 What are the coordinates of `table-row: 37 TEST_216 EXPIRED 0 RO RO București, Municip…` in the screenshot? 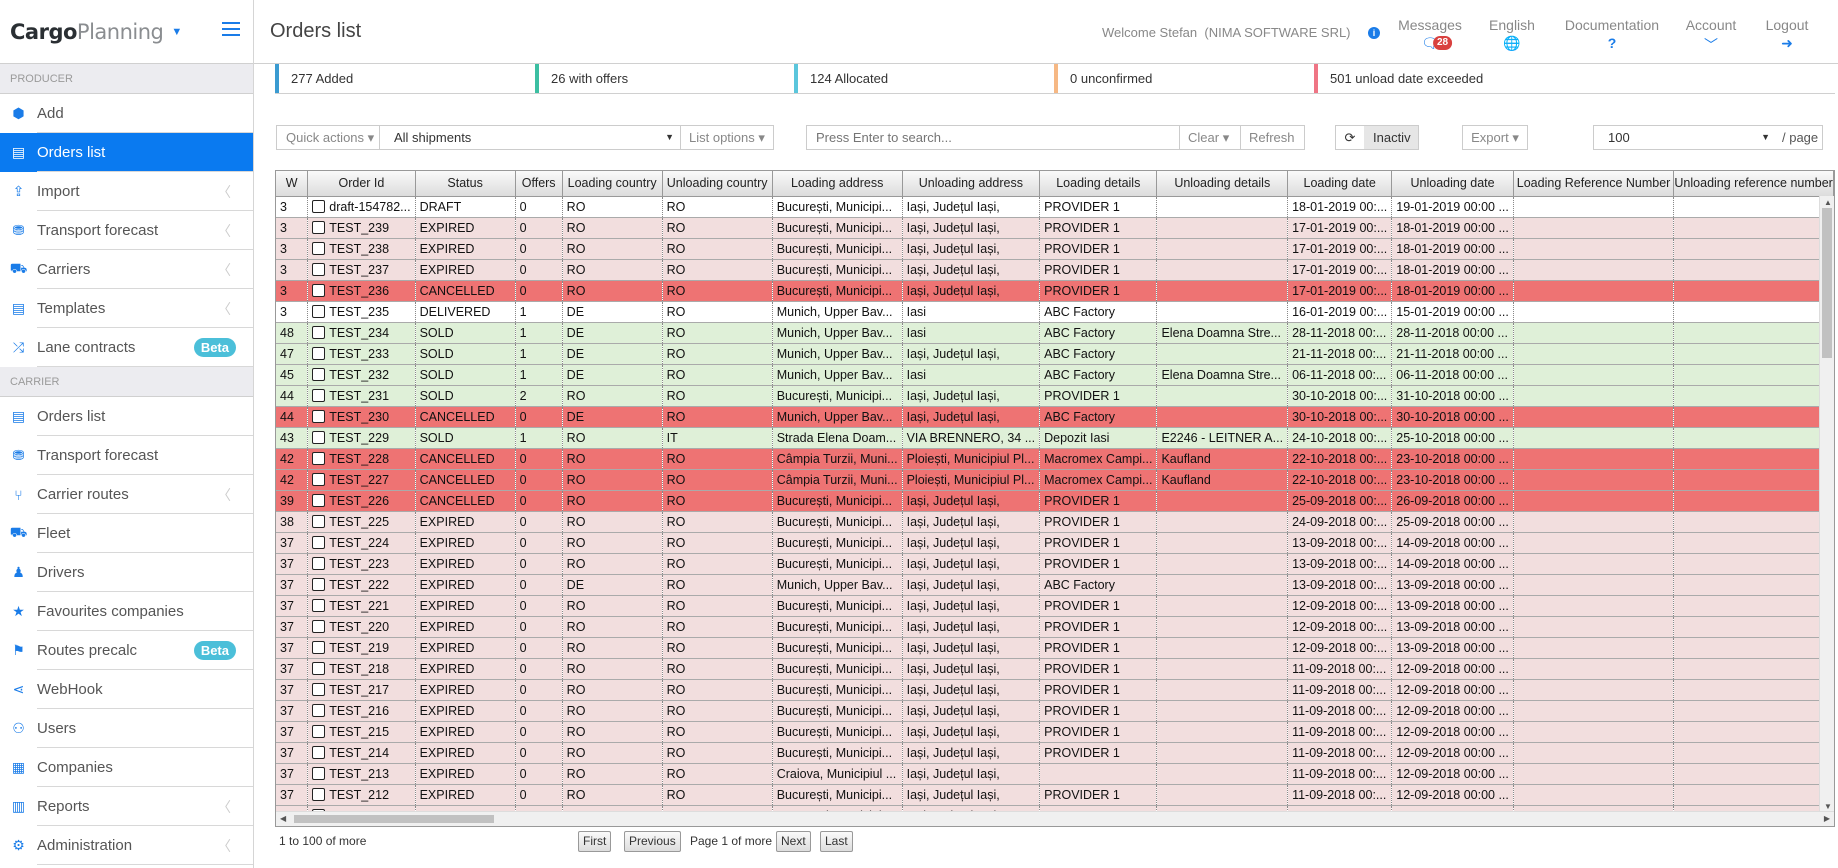 It's located at (1055, 711).